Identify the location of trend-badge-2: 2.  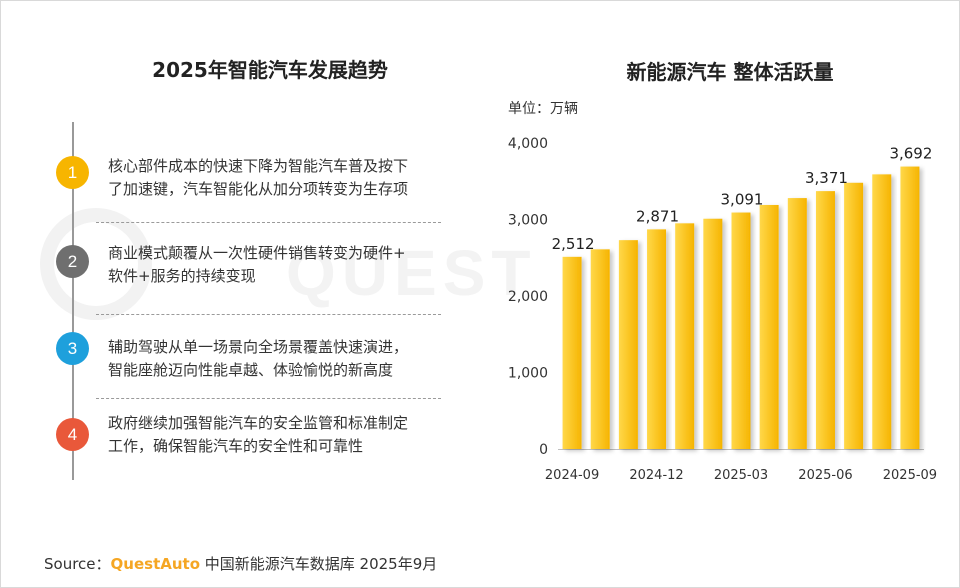
(72, 261).